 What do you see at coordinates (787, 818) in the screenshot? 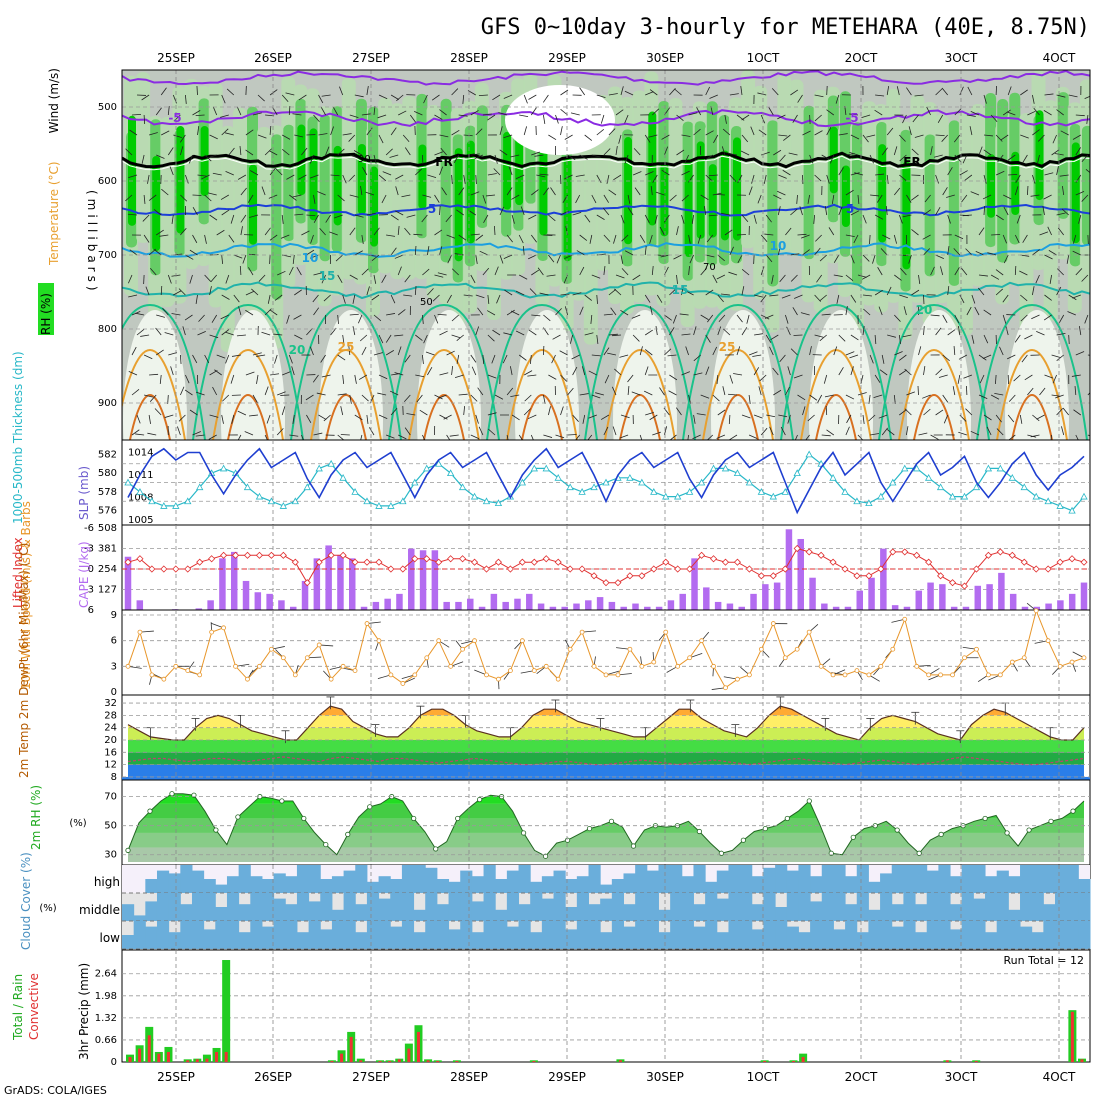
I see `rh-point` at bounding box center [787, 818].